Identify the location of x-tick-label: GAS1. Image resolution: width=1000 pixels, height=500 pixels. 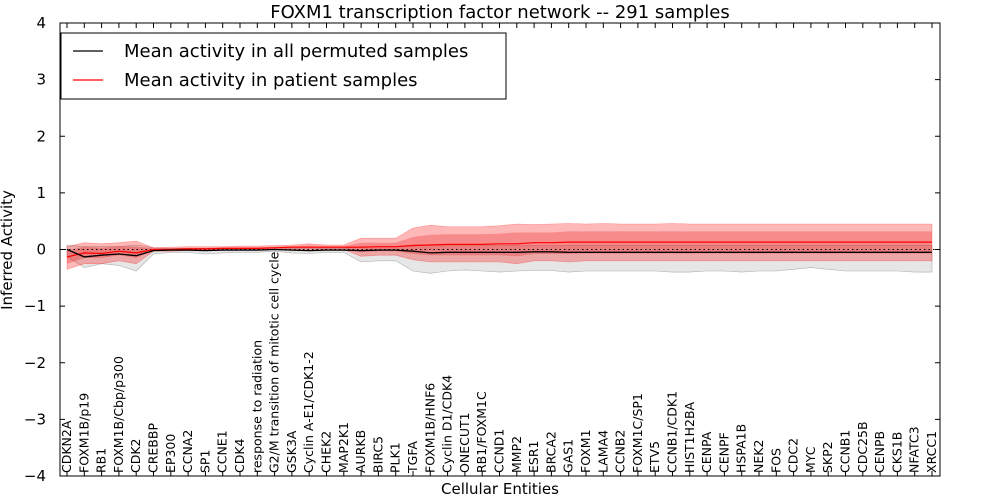
(568, 456).